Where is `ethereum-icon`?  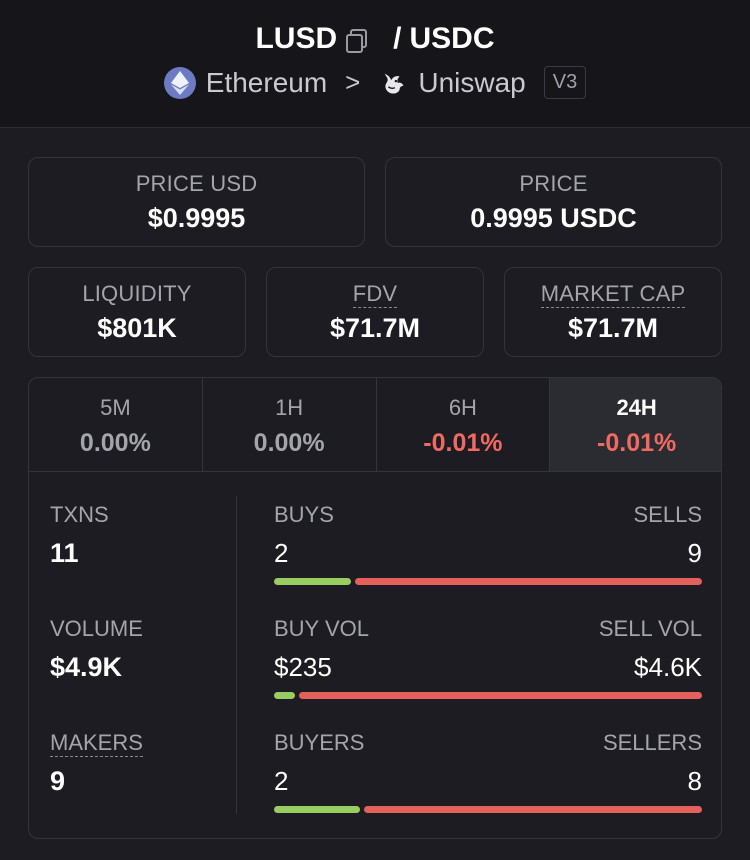 ethereum-icon is located at coordinates (179, 82).